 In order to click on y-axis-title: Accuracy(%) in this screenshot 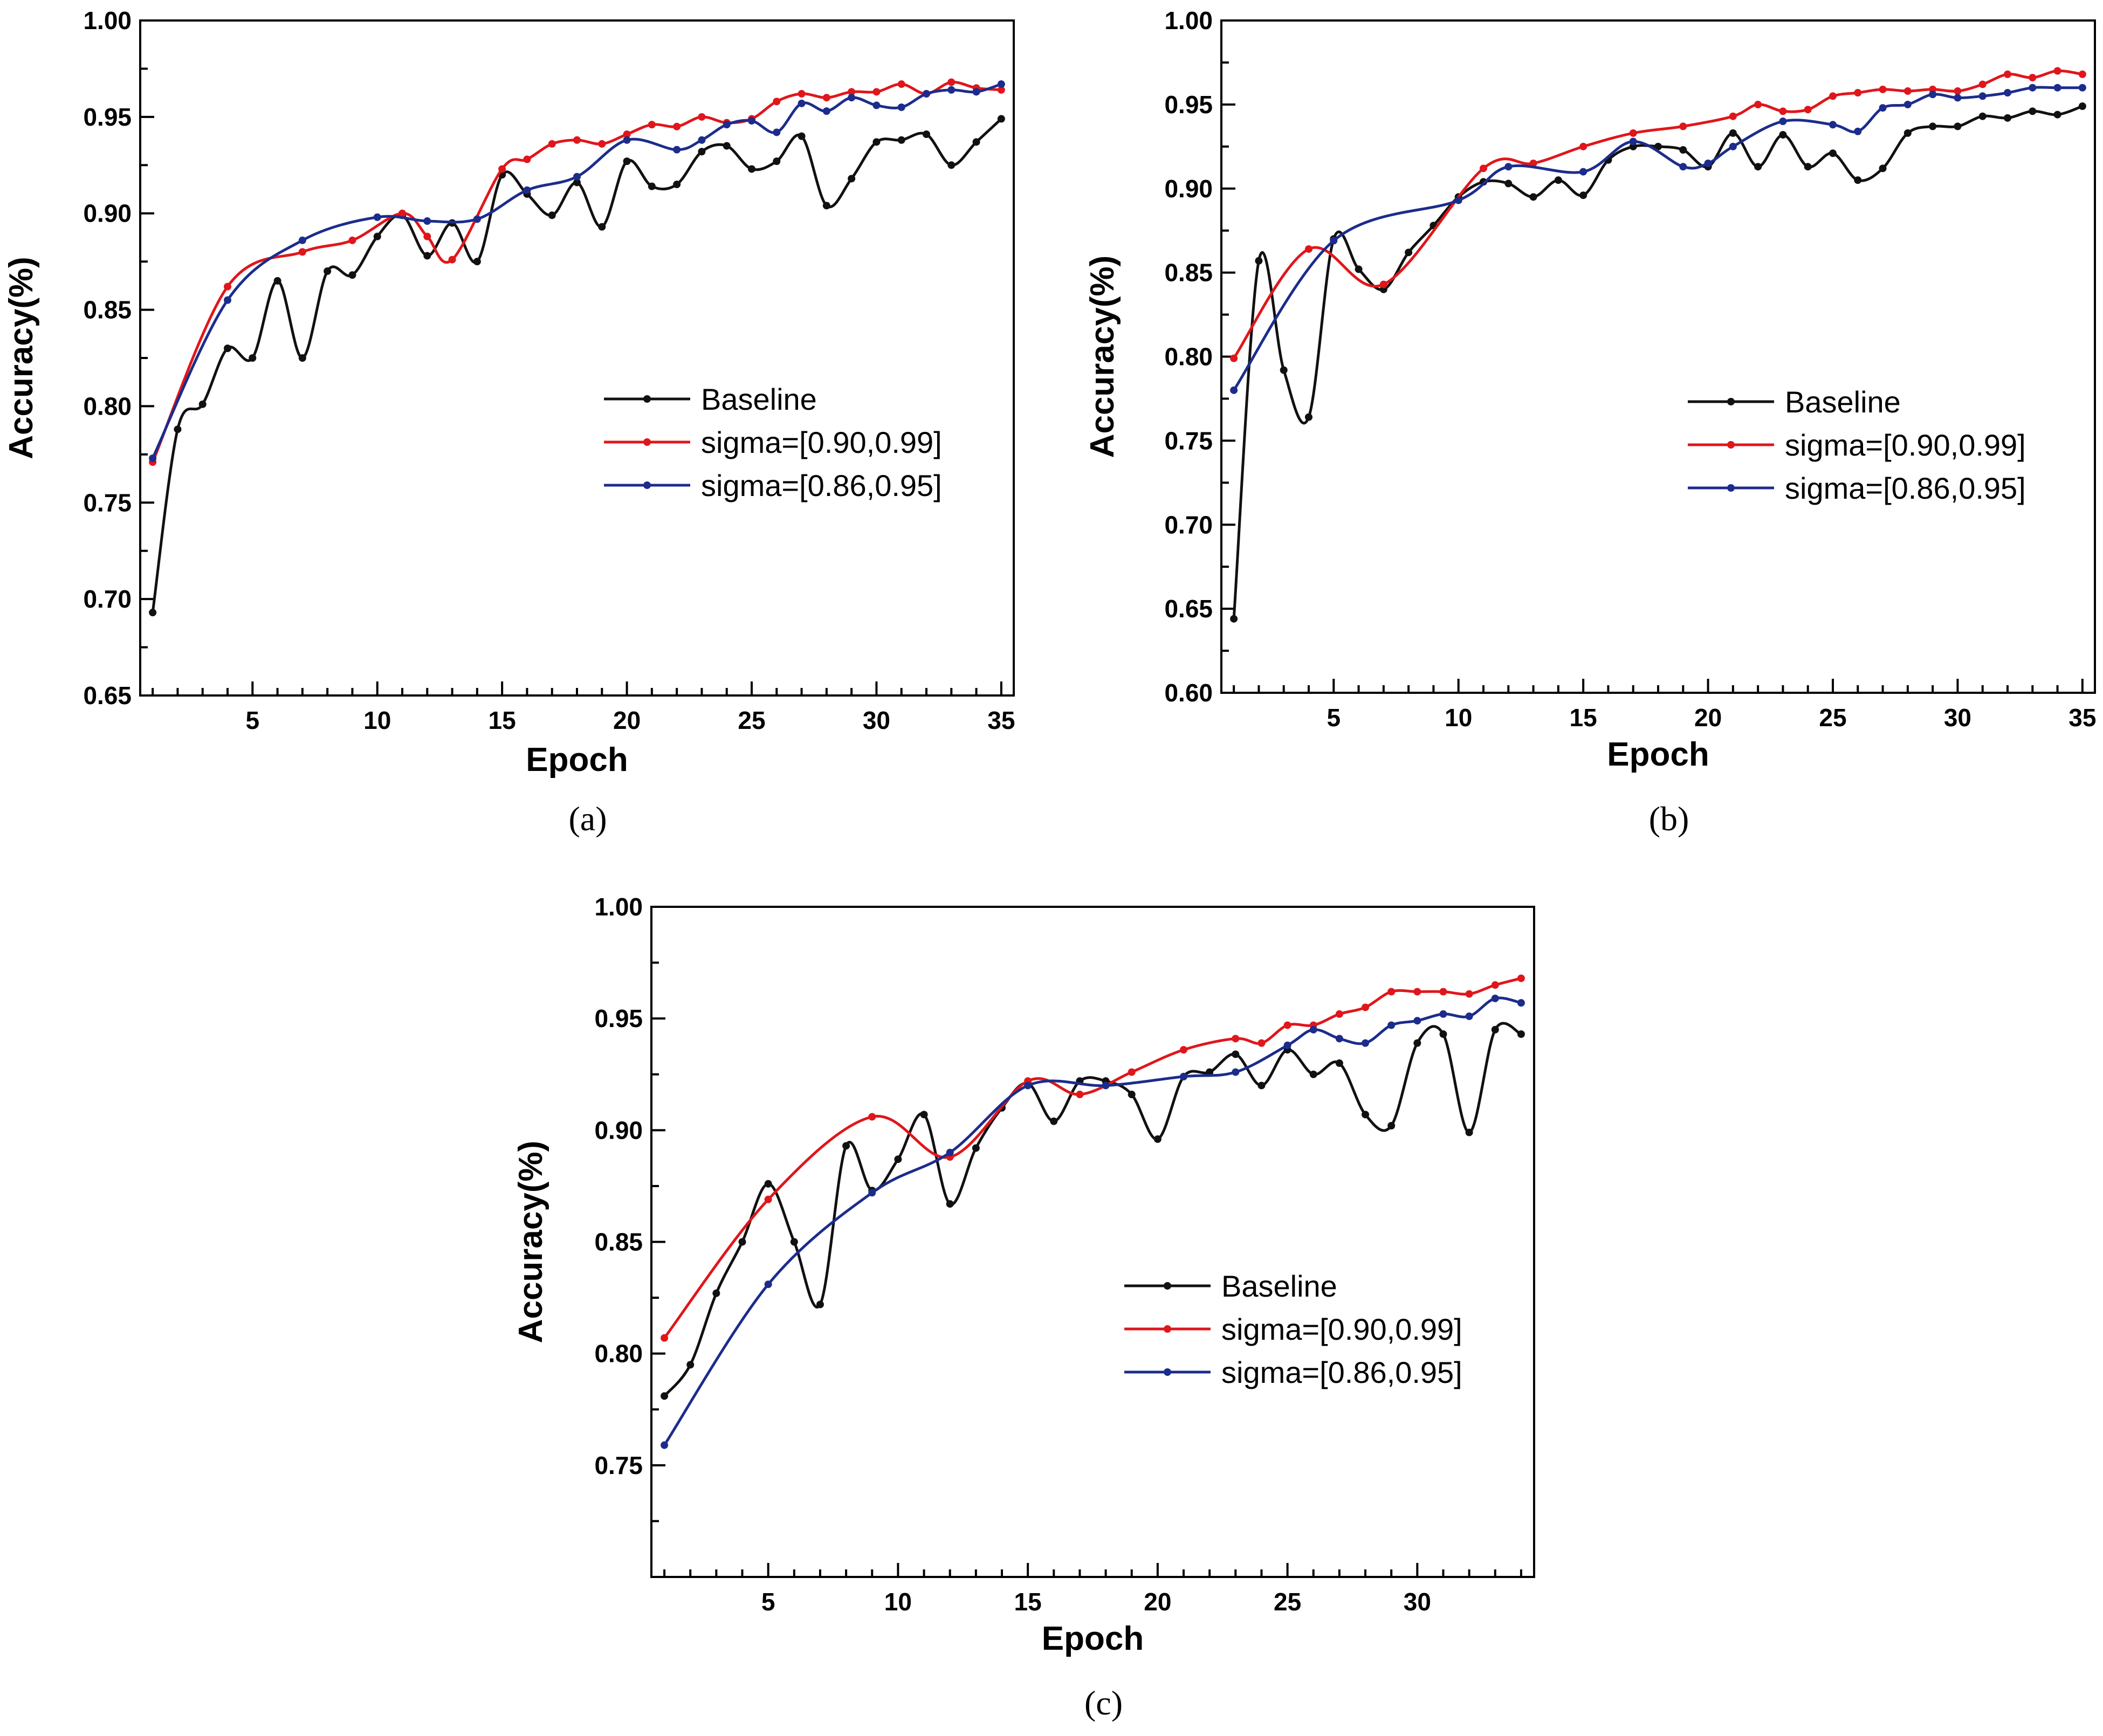, I will do `click(1102, 357)`.